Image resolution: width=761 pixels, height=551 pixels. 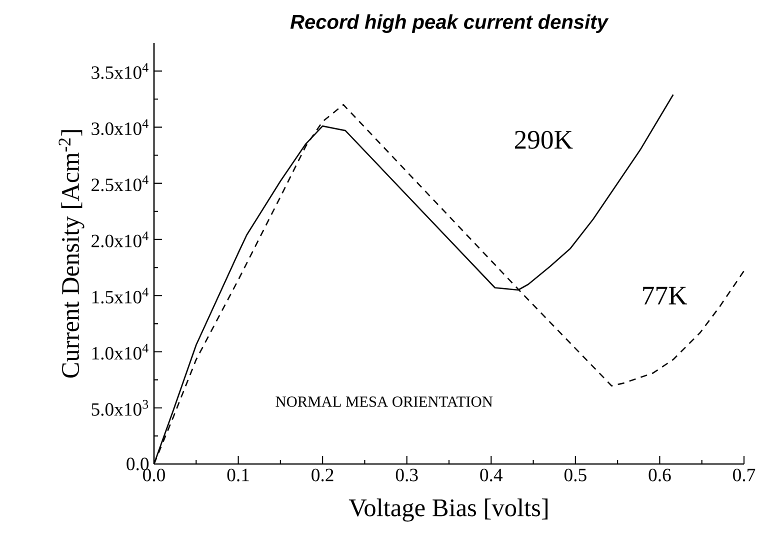 I want to click on x-axis-title: Voltage Bias [volts], so click(x=448, y=510).